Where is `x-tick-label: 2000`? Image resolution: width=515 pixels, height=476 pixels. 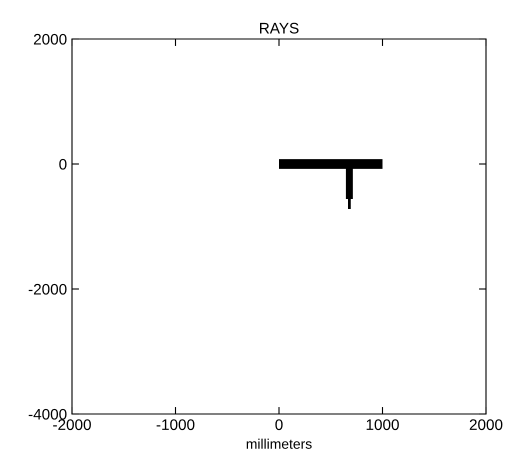 x-tick-label: 2000 is located at coordinates (486, 424).